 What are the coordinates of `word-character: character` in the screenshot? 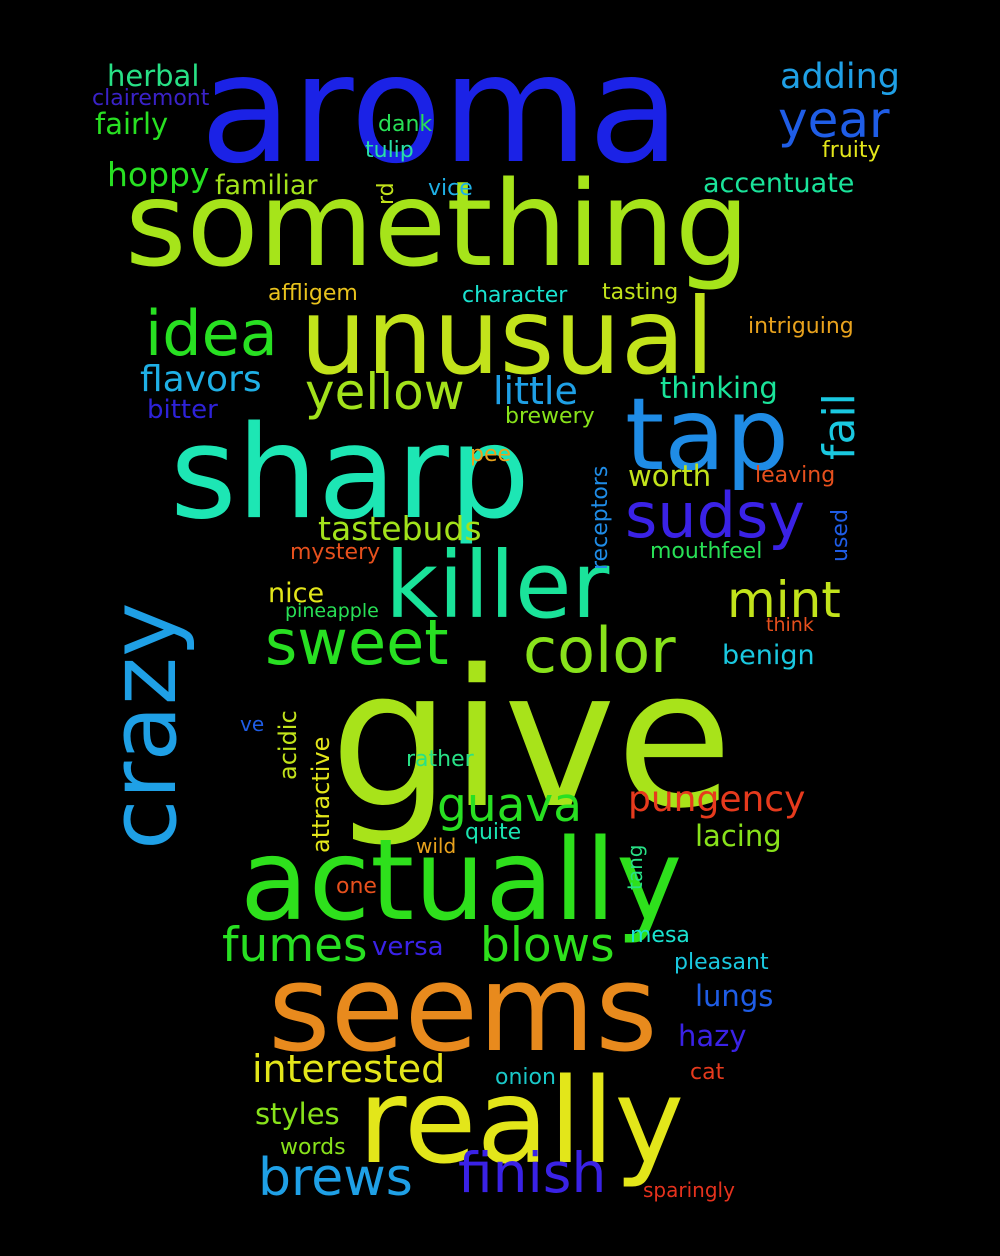 It's located at (515, 295).